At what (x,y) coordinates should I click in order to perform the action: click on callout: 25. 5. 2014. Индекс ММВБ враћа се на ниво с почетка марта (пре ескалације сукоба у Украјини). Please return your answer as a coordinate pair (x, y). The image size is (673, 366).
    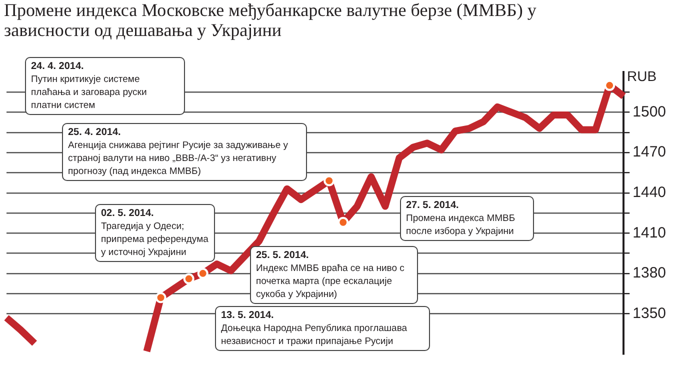
    Looking at the image, I should click on (334, 275).